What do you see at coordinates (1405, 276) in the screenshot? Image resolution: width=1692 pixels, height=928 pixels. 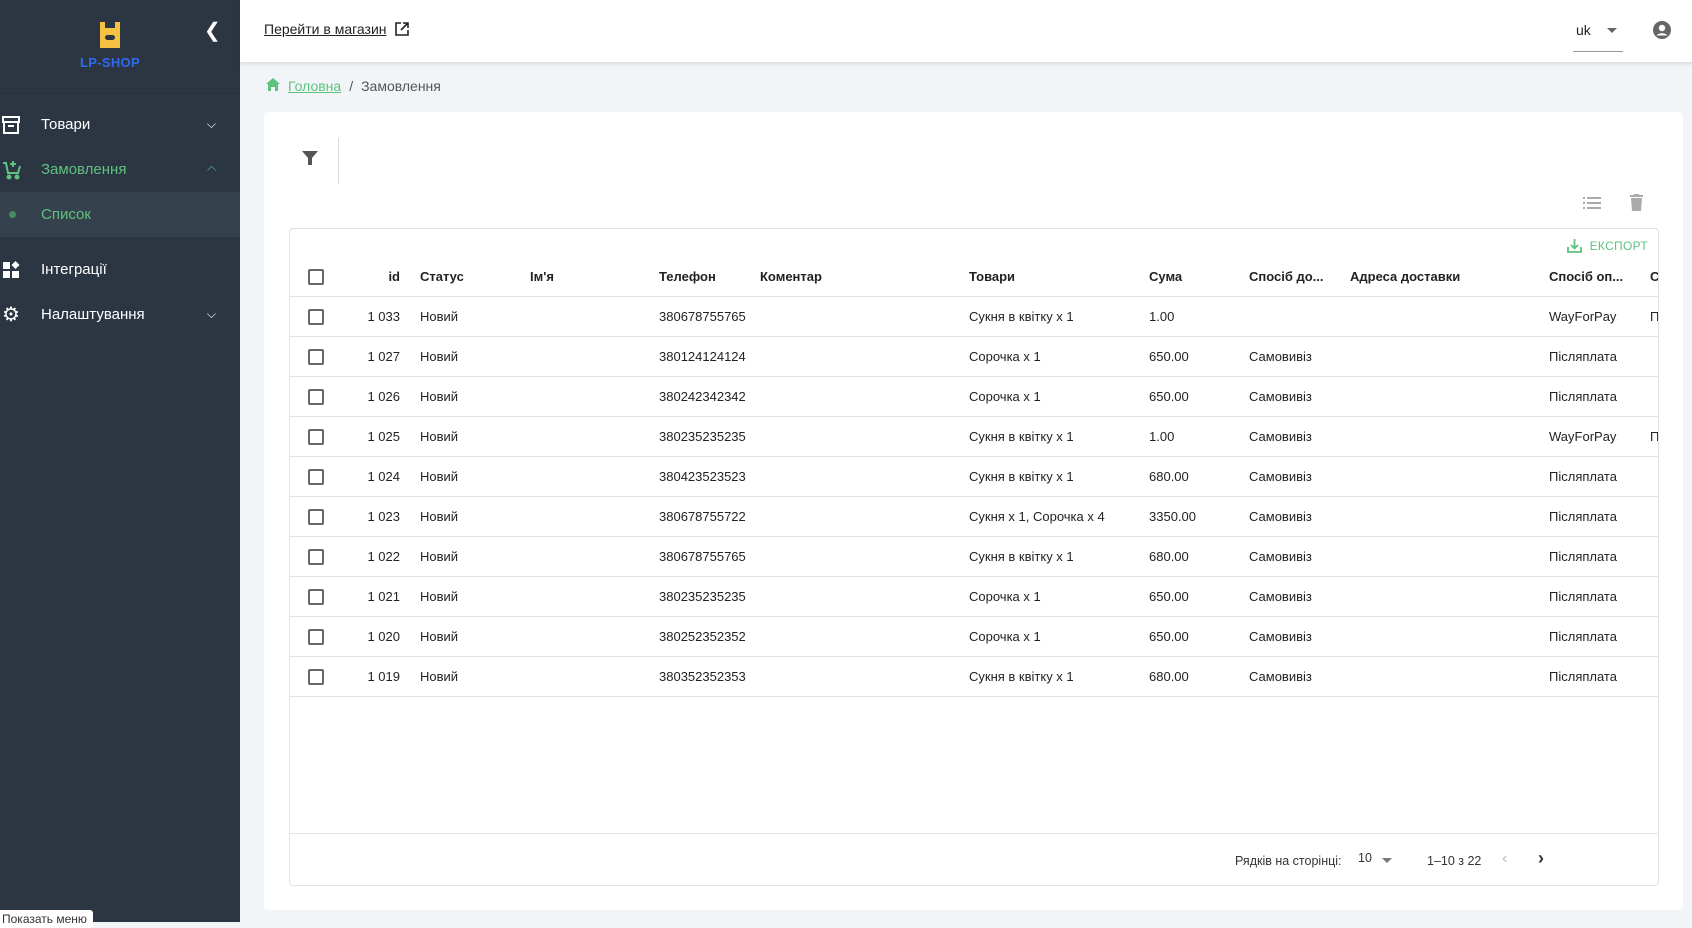 I see `column-header-delivery-address: Адреса доставки` at bounding box center [1405, 276].